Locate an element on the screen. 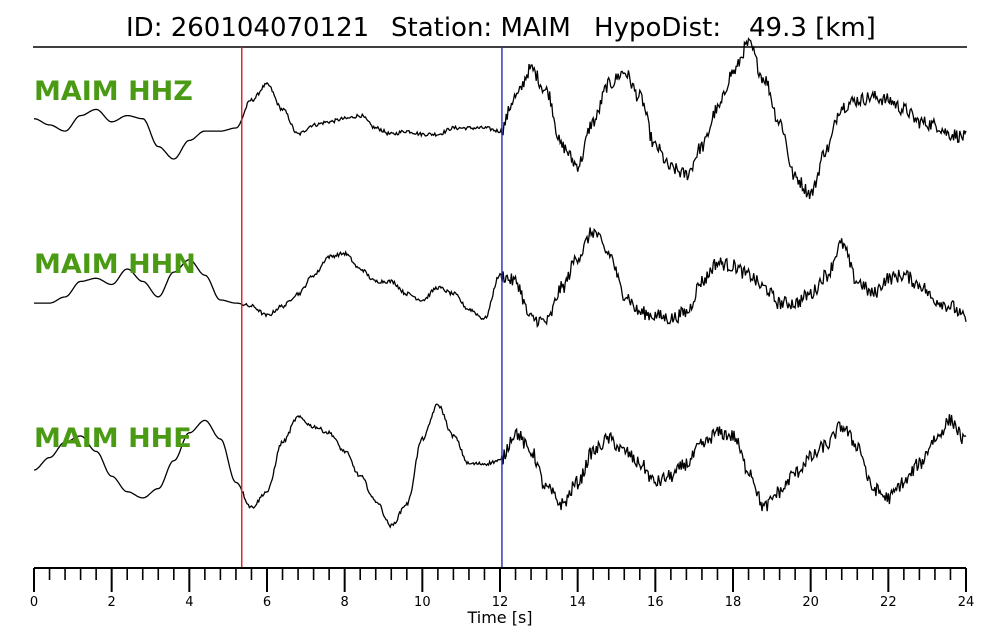 The image size is (1000, 640). x-tick-label: 0 is located at coordinates (34, 602).